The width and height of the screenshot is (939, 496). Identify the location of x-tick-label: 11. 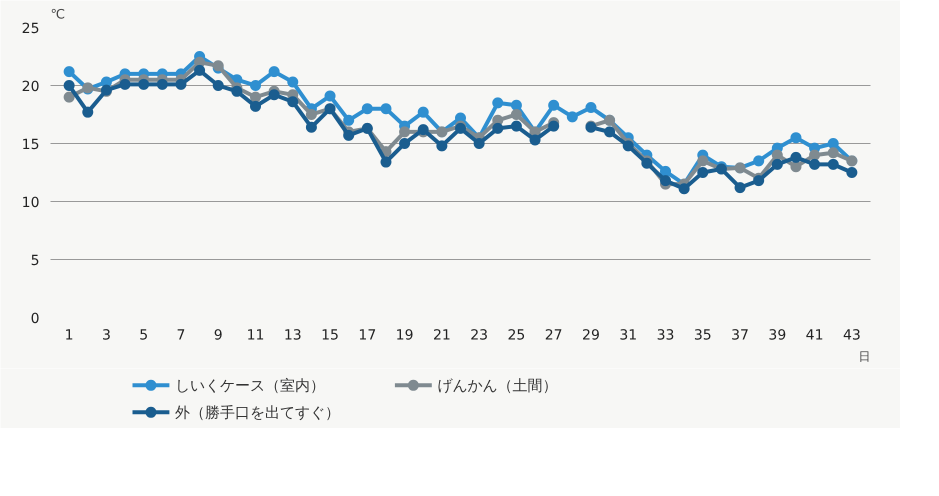
(255, 336).